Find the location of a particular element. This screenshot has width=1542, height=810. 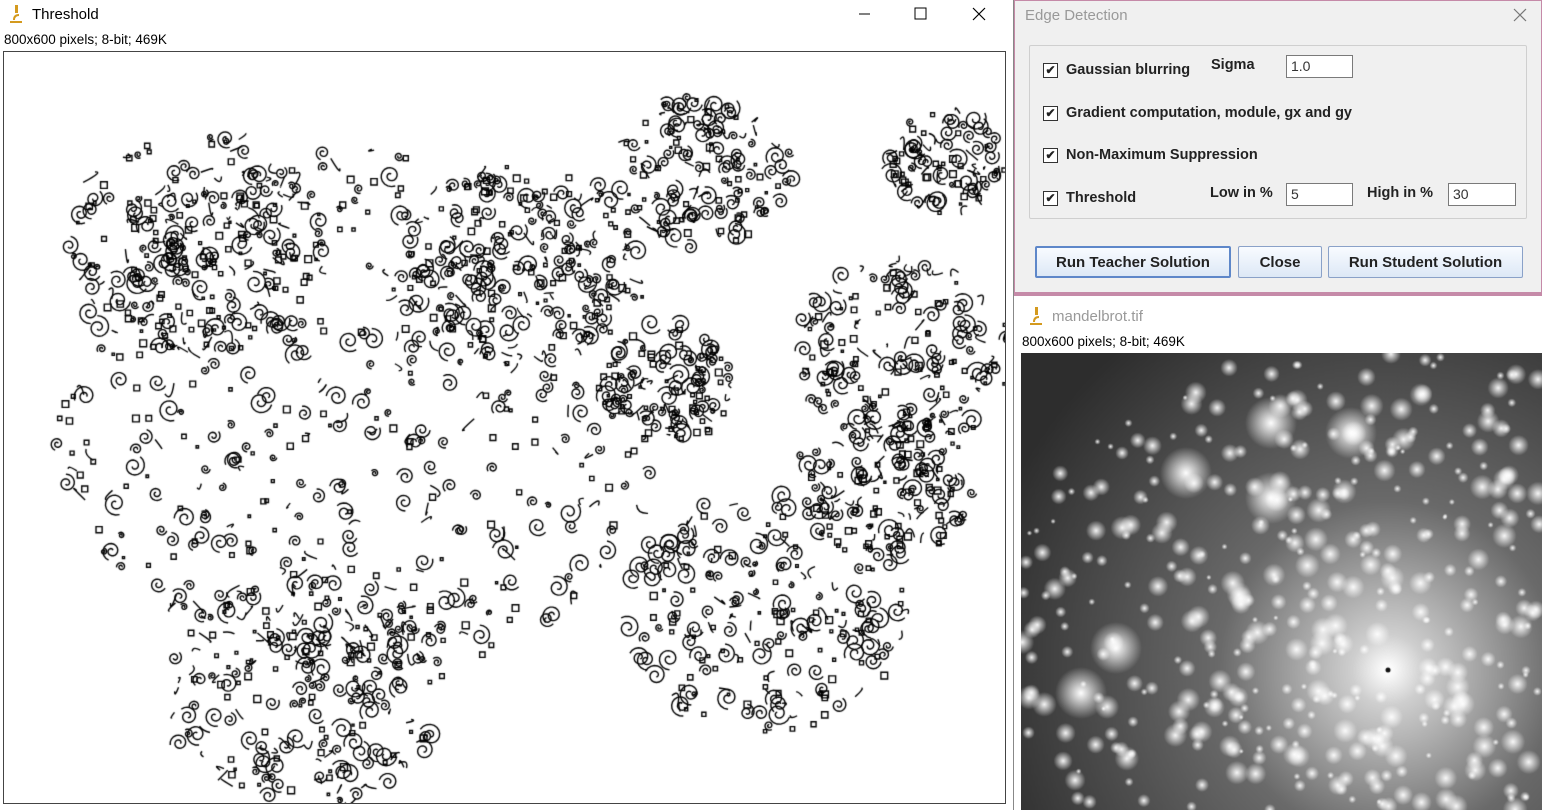

run-teacher-solution-button: Run Teacher Solution is located at coordinates (1133, 262).